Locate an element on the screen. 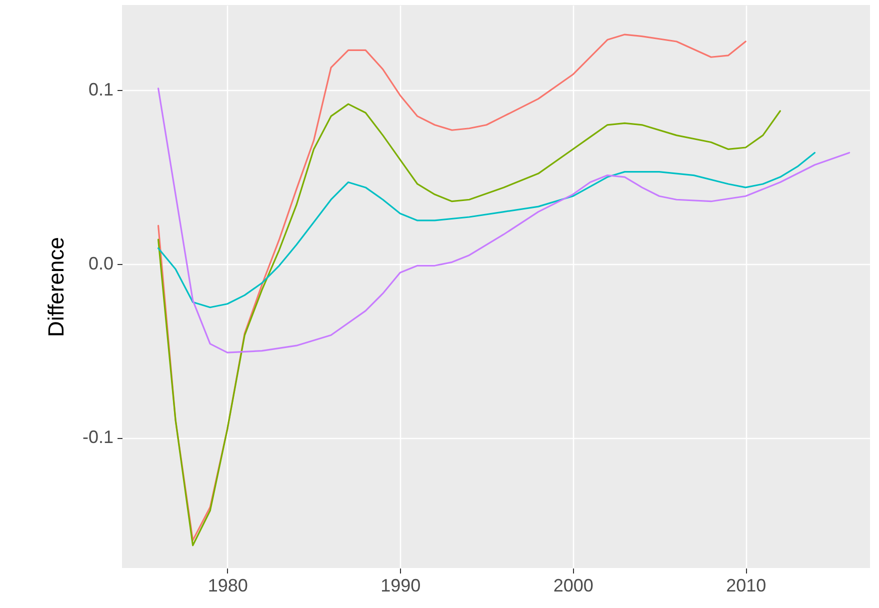 The height and width of the screenshot is (608, 879). x-tick-label: 2010 is located at coordinates (746, 586).